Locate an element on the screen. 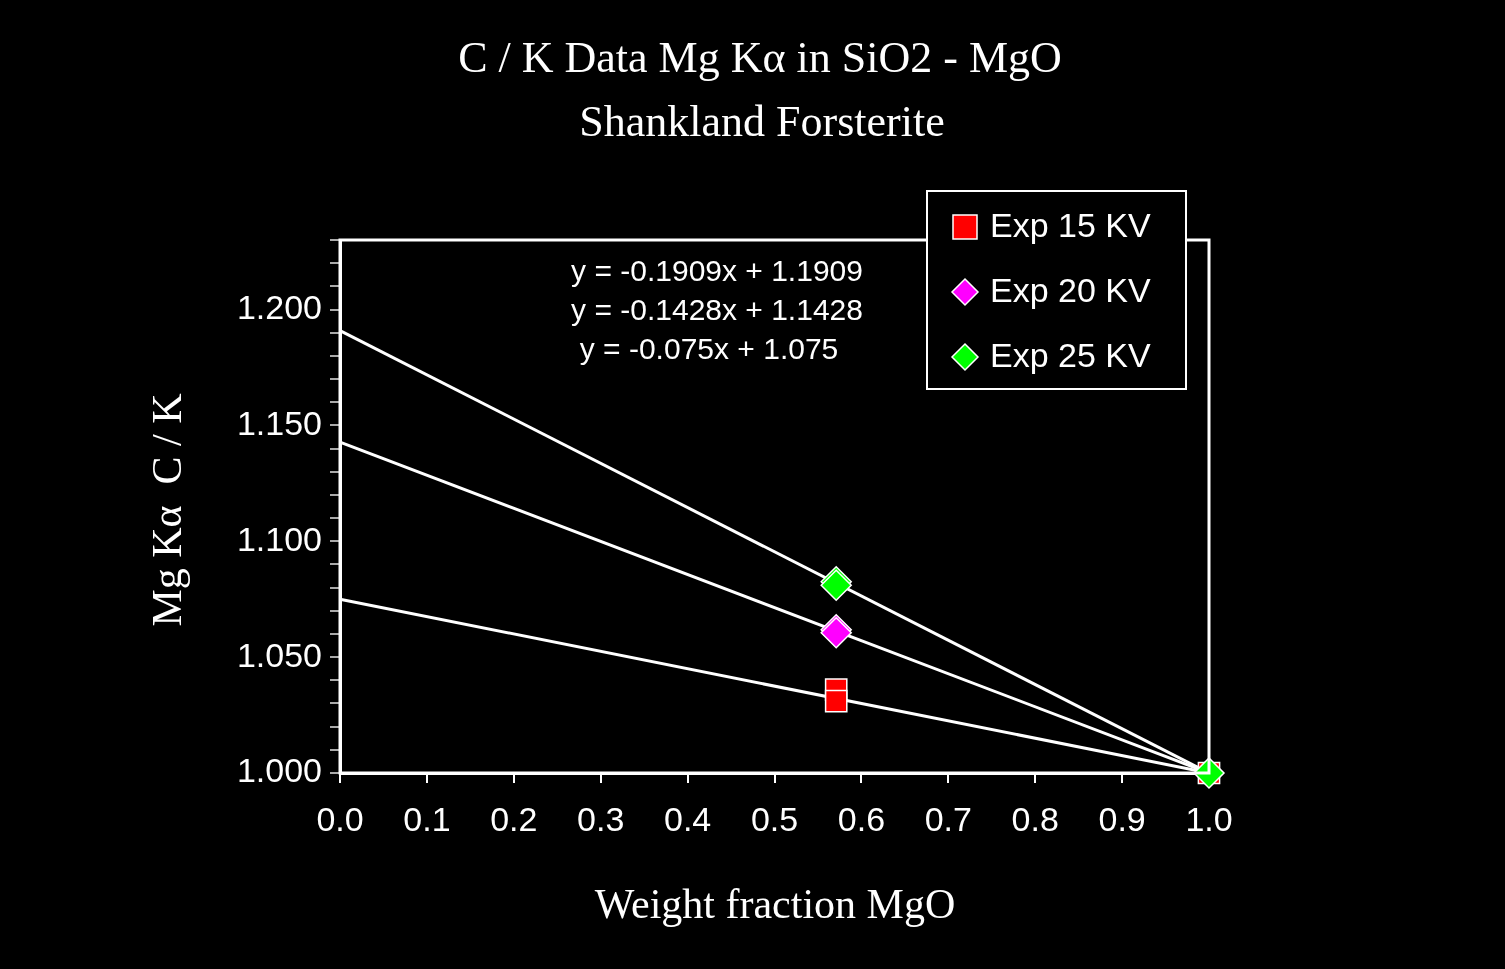 The height and width of the screenshot is (969, 1505). x-tick-label: 0.9 is located at coordinates (1122, 818).